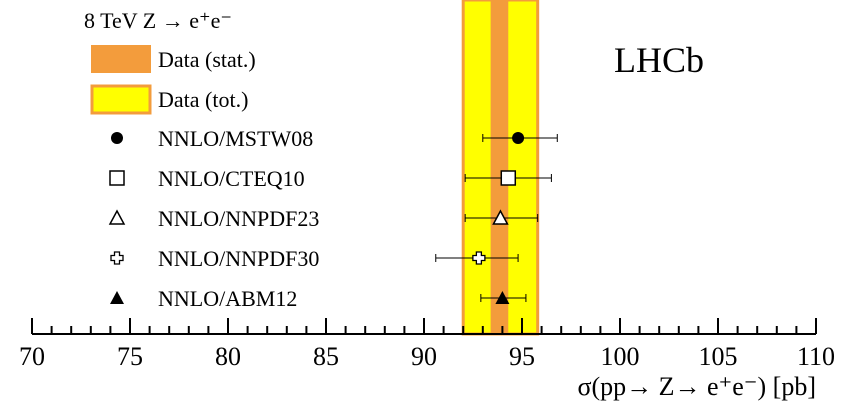 The image size is (843, 410). What do you see at coordinates (620, 356) in the screenshot?
I see `x-tick-label: 100` at bounding box center [620, 356].